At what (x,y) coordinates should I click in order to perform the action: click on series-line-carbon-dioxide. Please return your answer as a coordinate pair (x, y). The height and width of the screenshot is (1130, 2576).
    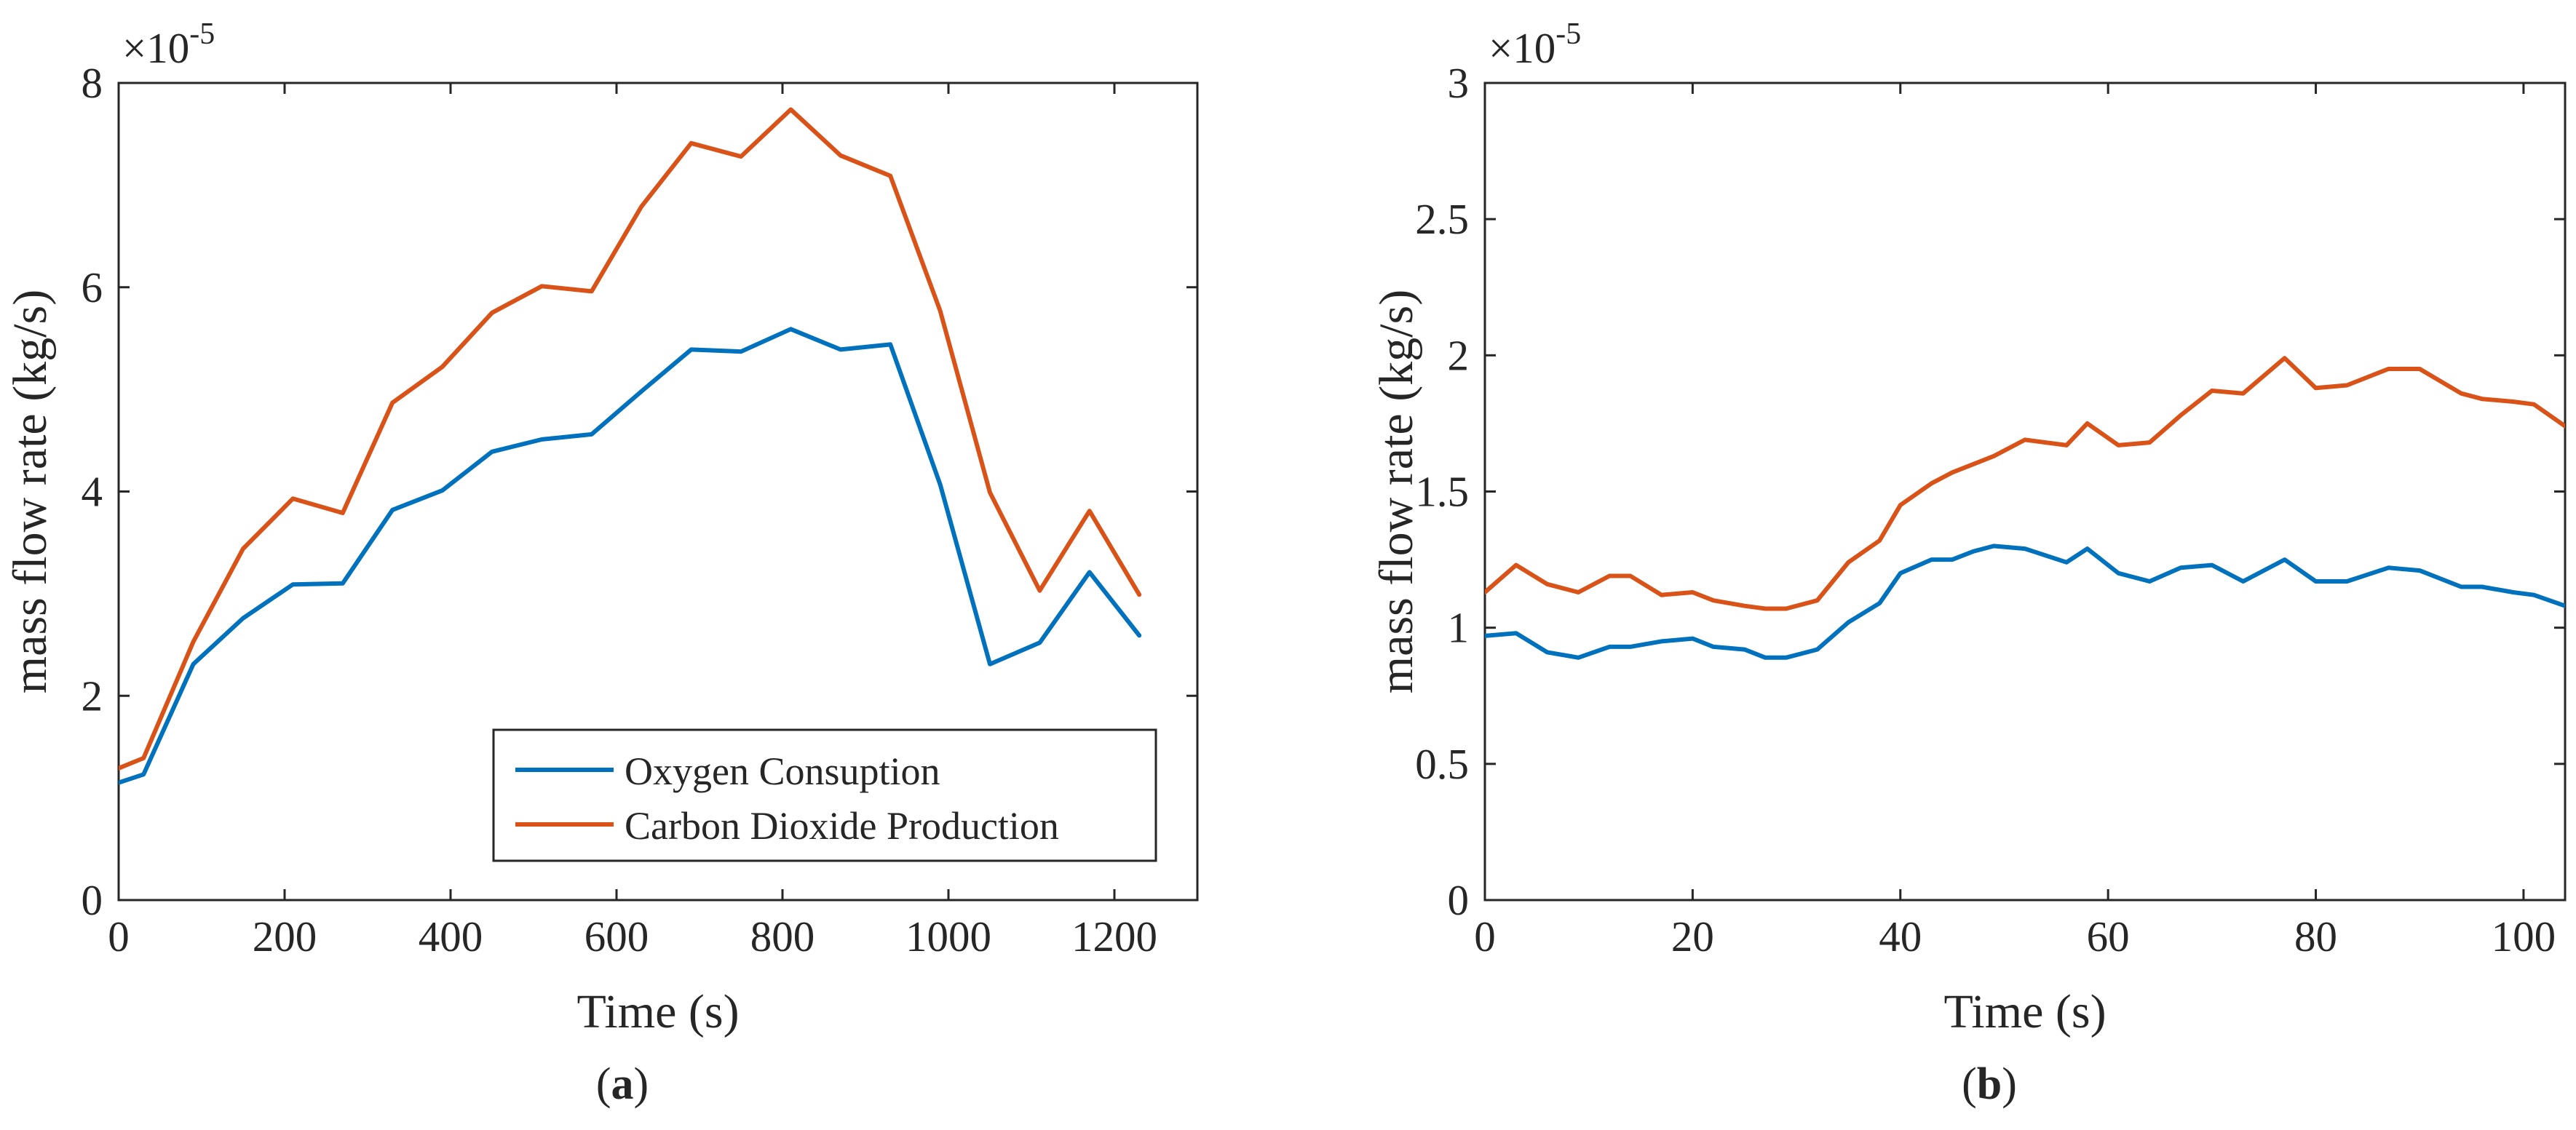
    Looking at the image, I should click on (2025, 483).